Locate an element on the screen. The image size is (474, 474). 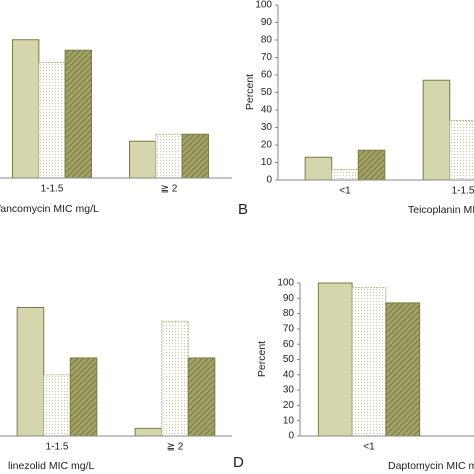
x-axis-title: Daptomycin MIC mg/L is located at coordinates (431, 466).